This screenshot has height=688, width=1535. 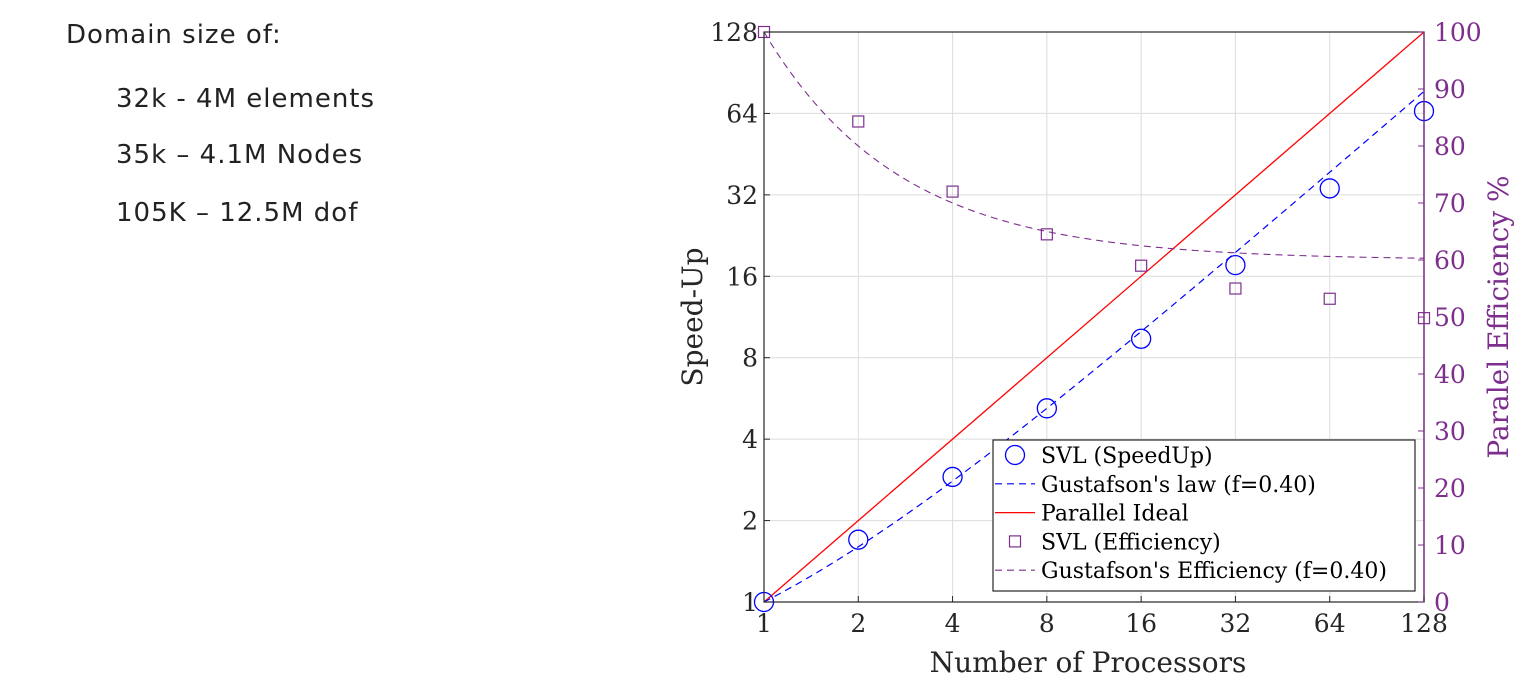 What do you see at coordinates (1047, 623) in the screenshot?
I see `x-tick-label: 8` at bounding box center [1047, 623].